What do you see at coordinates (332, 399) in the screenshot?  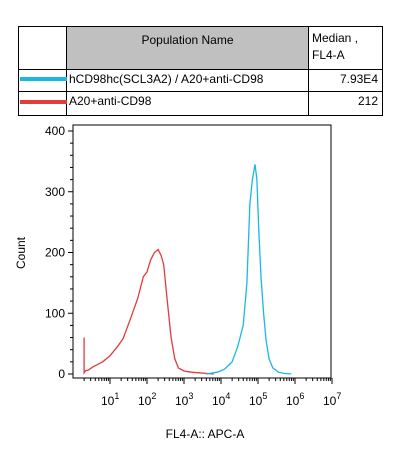 I see `x-tick-label: 10⁷` at bounding box center [332, 399].